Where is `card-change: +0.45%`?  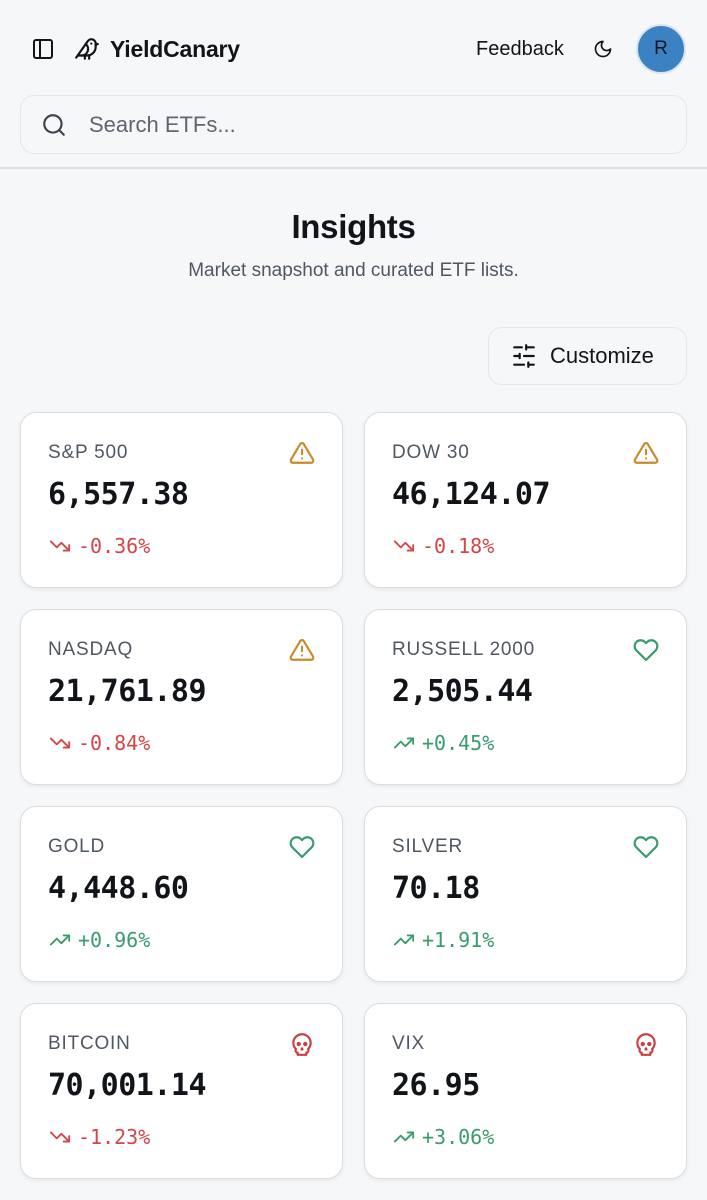 card-change: +0.45% is located at coordinates (443, 743).